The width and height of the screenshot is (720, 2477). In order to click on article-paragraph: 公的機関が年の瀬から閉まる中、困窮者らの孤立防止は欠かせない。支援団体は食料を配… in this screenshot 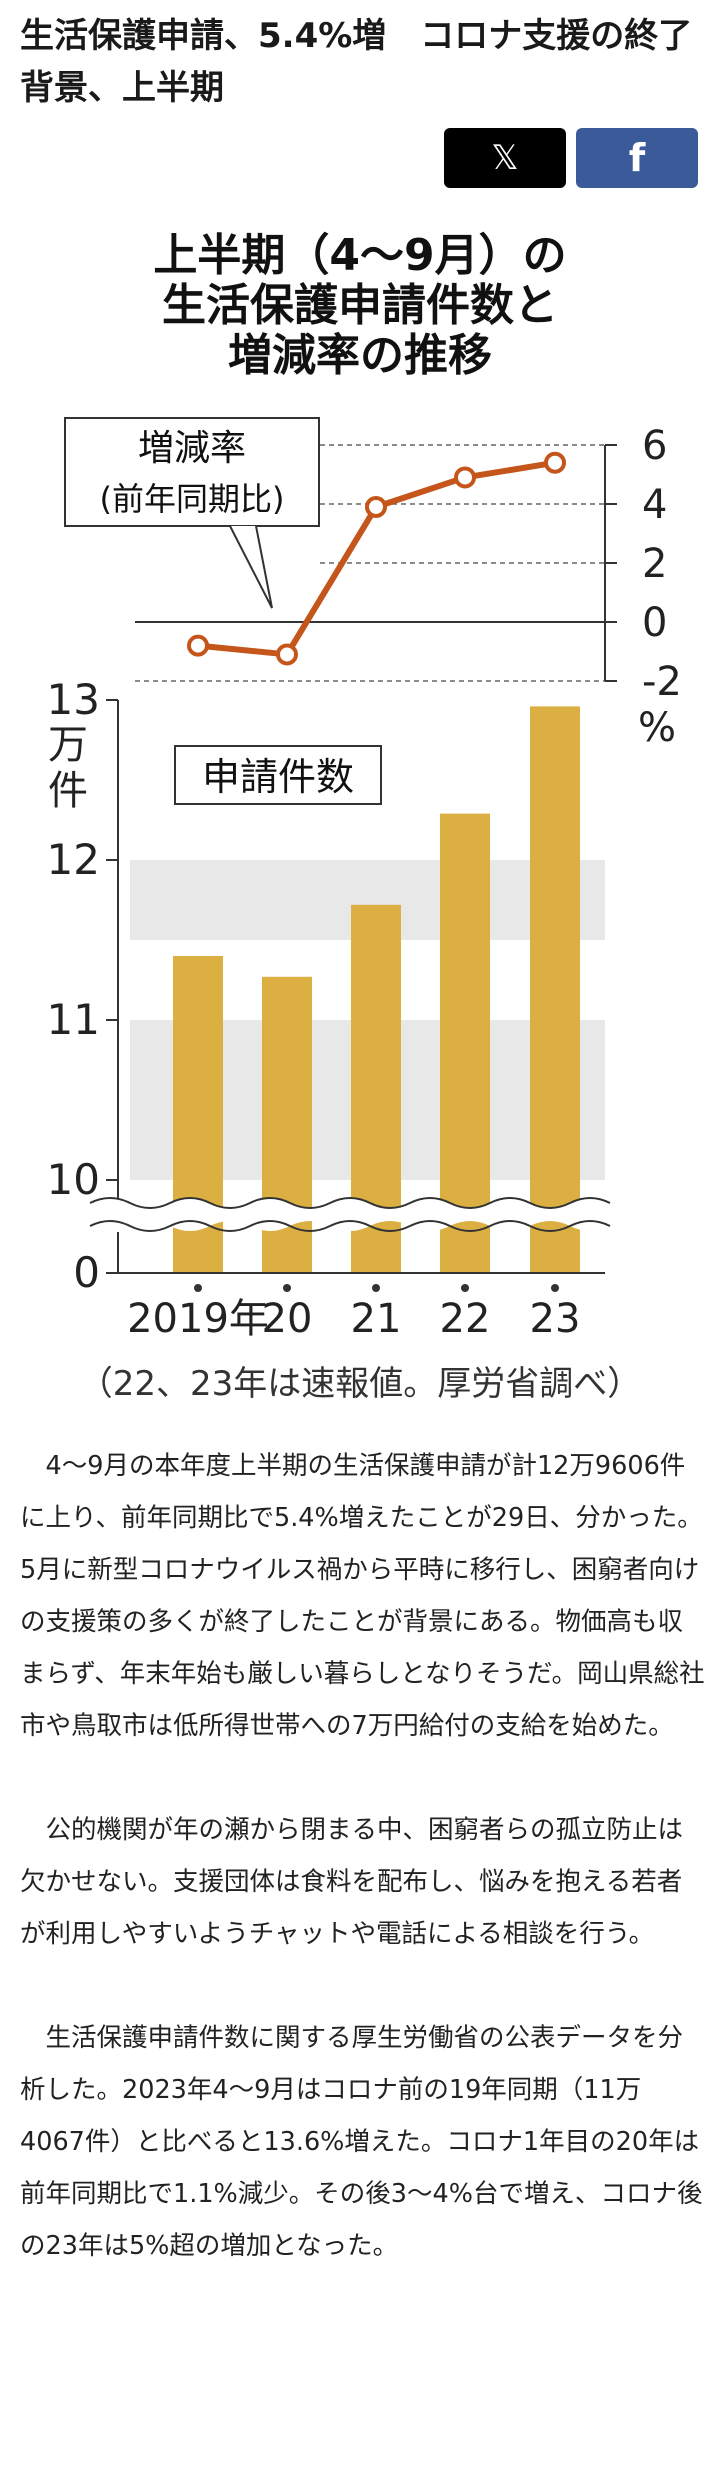, I will do `click(352, 1882)`.